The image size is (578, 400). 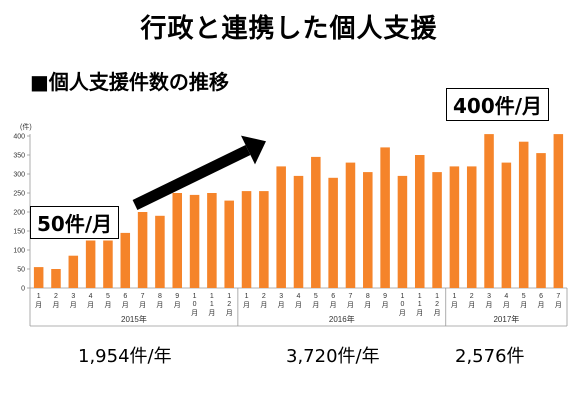 What do you see at coordinates (19, 232) in the screenshot?
I see `y-tick-label: 150` at bounding box center [19, 232].